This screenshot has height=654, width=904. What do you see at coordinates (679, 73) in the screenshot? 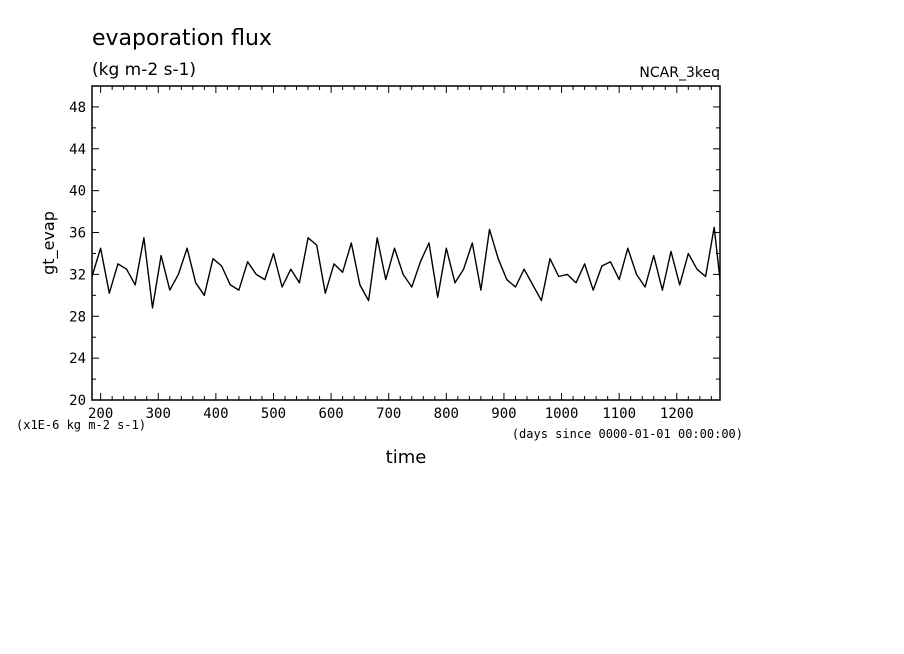
I see `source-label: NCAR_3keq` at bounding box center [679, 73].